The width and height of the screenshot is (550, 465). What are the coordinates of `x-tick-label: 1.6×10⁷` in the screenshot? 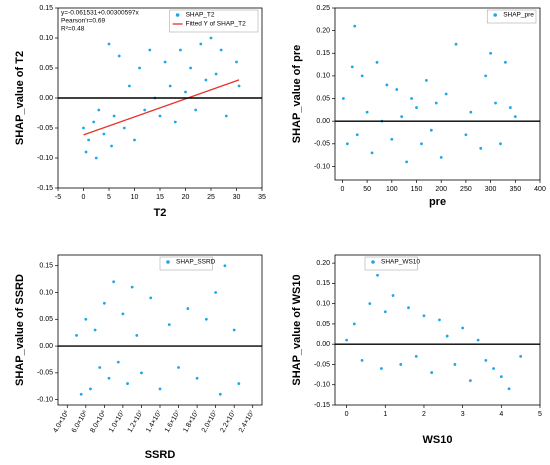 It's located at (173, 421).